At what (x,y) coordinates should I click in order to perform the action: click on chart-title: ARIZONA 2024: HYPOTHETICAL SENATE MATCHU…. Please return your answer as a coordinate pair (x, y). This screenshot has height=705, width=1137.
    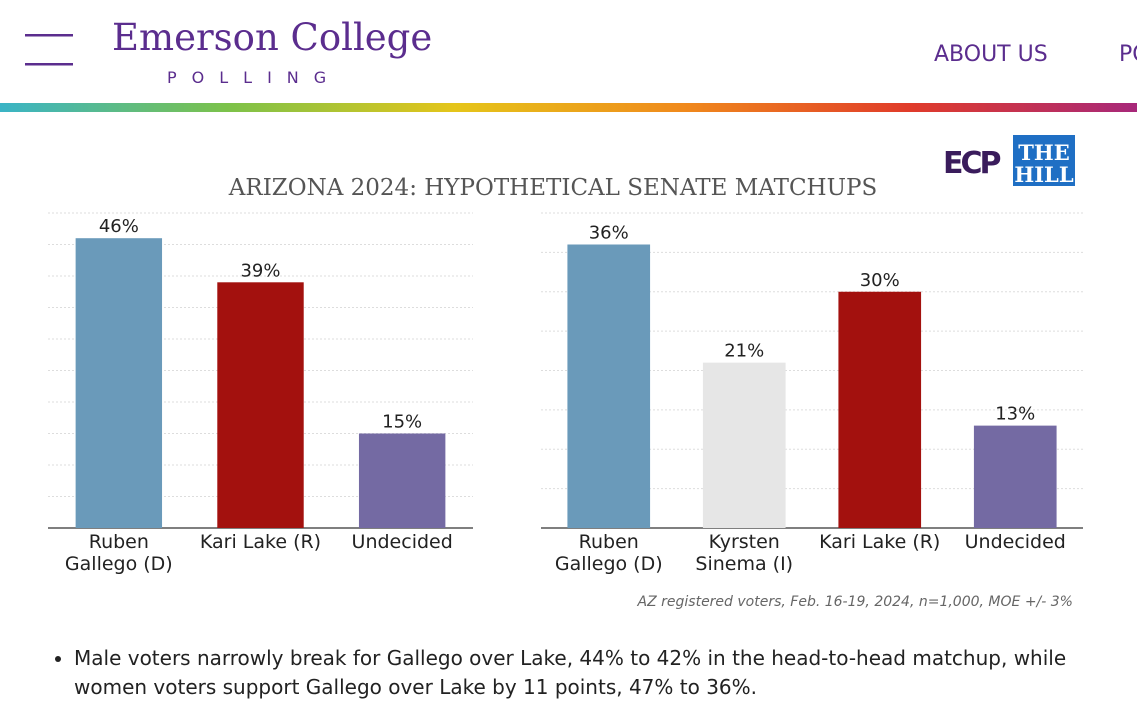
    Looking at the image, I should click on (552, 188).